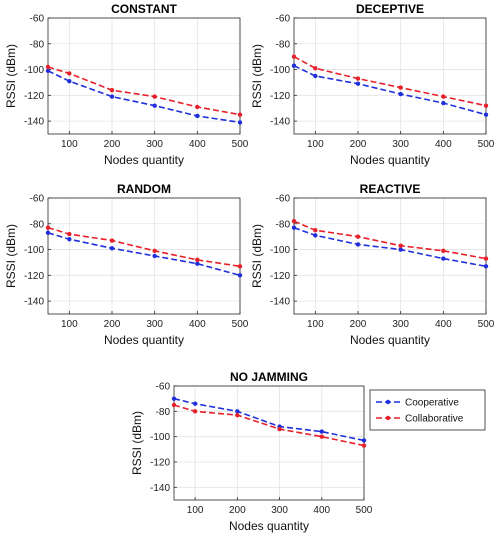  What do you see at coordinates (283, 224) in the screenshot?
I see `reactive-ytick-label: -80` at bounding box center [283, 224].